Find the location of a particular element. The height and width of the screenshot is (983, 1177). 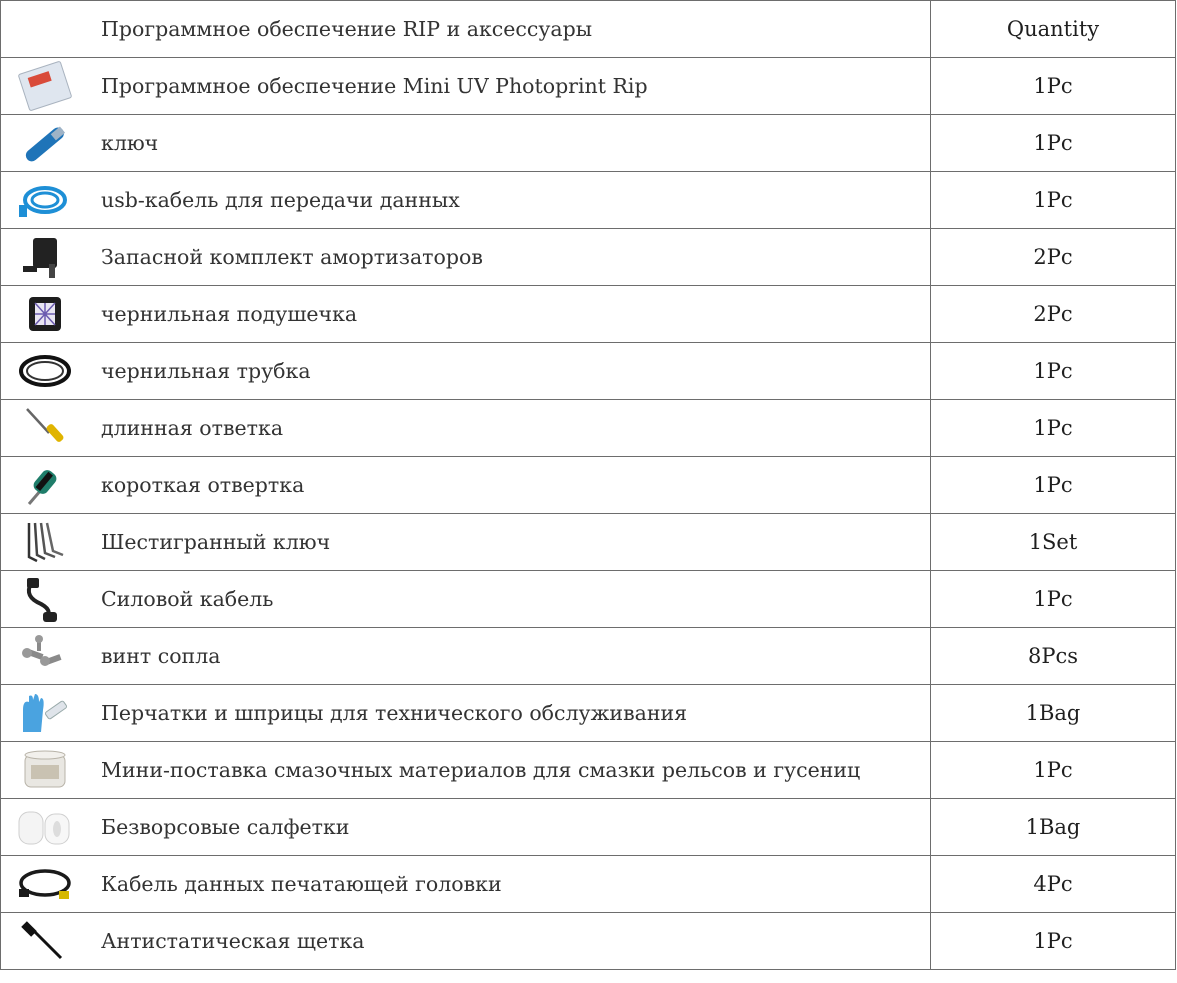

item-name-wrap: короткая отвертка is located at coordinates (465, 485).